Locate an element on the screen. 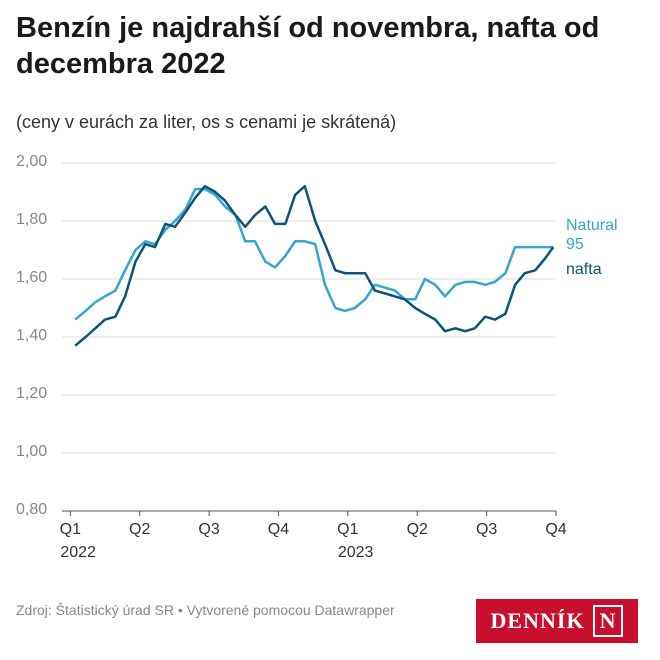 The width and height of the screenshot is (660, 660). y-tick-label: 1,00 is located at coordinates (31, 451).